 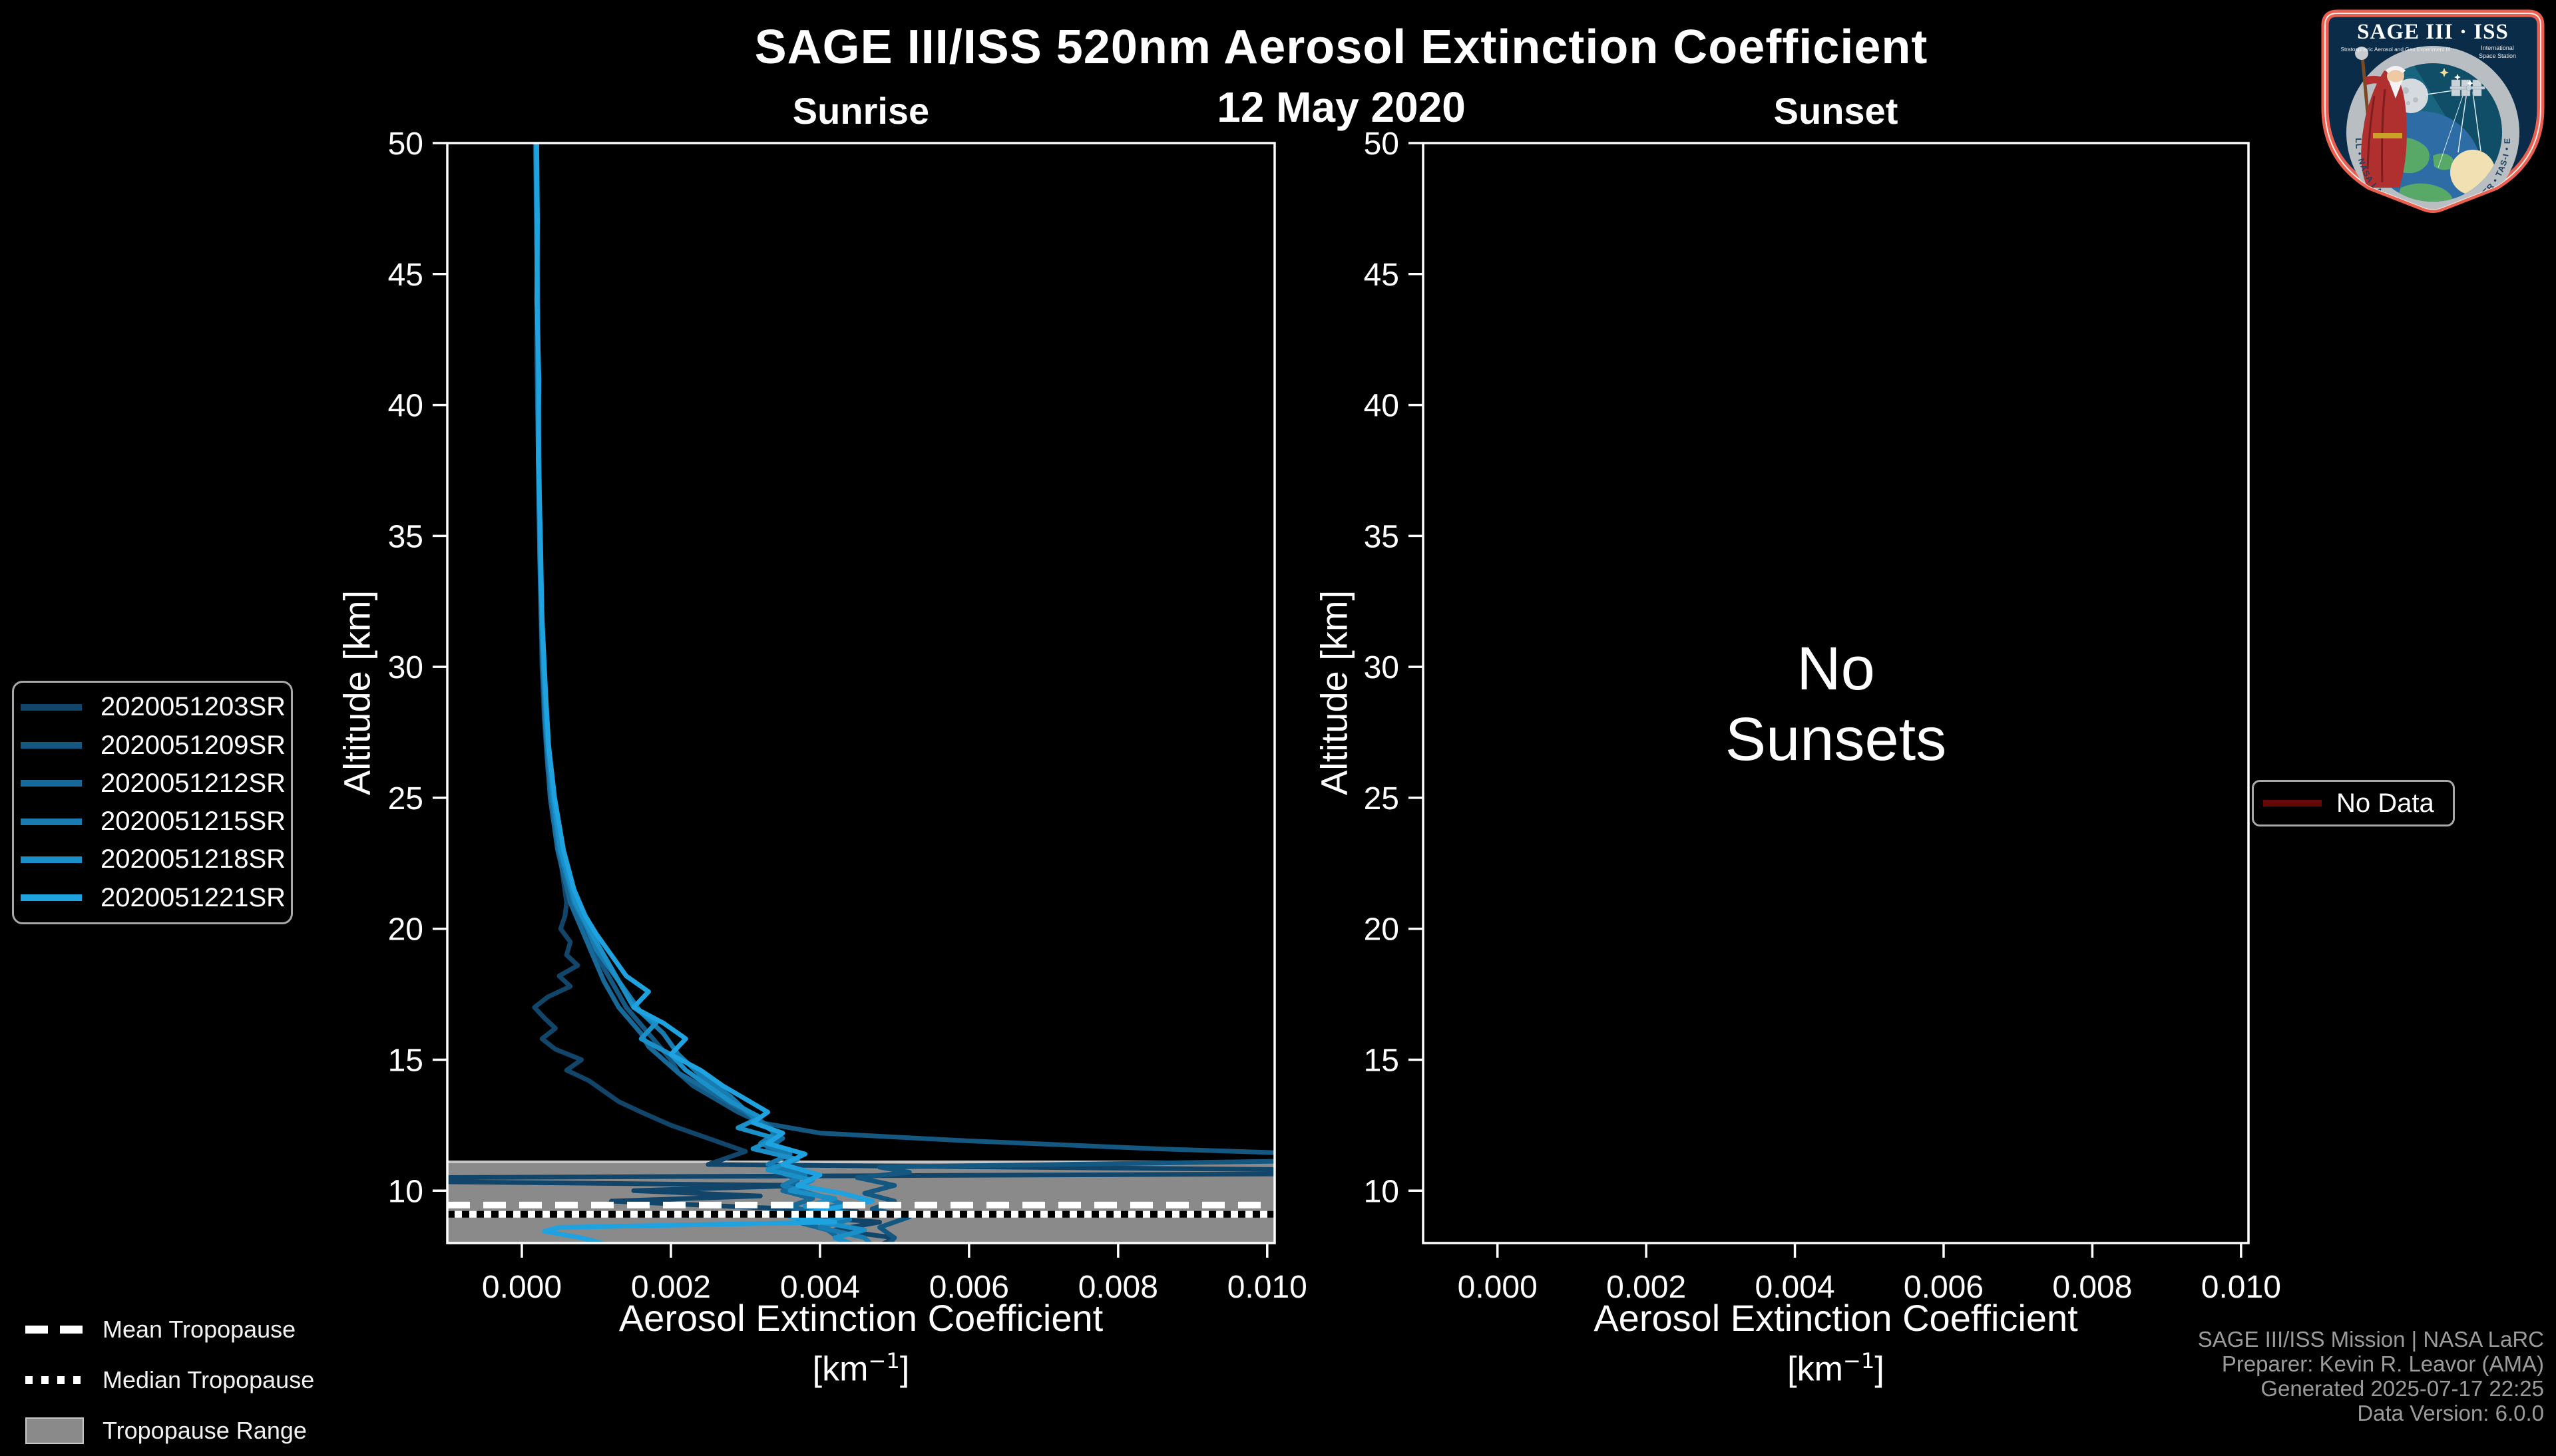 I want to click on range-band-swatch, so click(x=54, y=1431).